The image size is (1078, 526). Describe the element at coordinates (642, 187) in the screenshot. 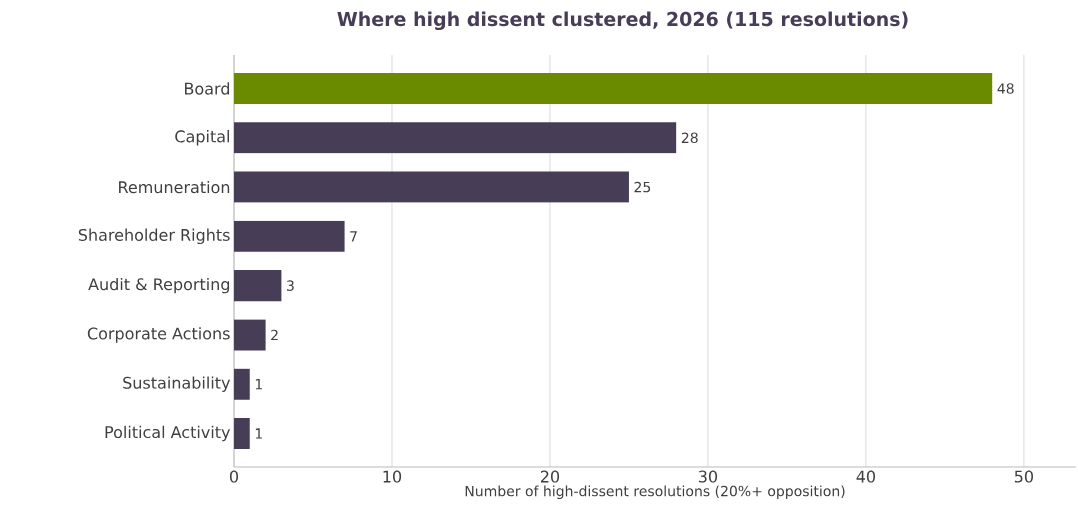

I see `data-label: 25` at that location.